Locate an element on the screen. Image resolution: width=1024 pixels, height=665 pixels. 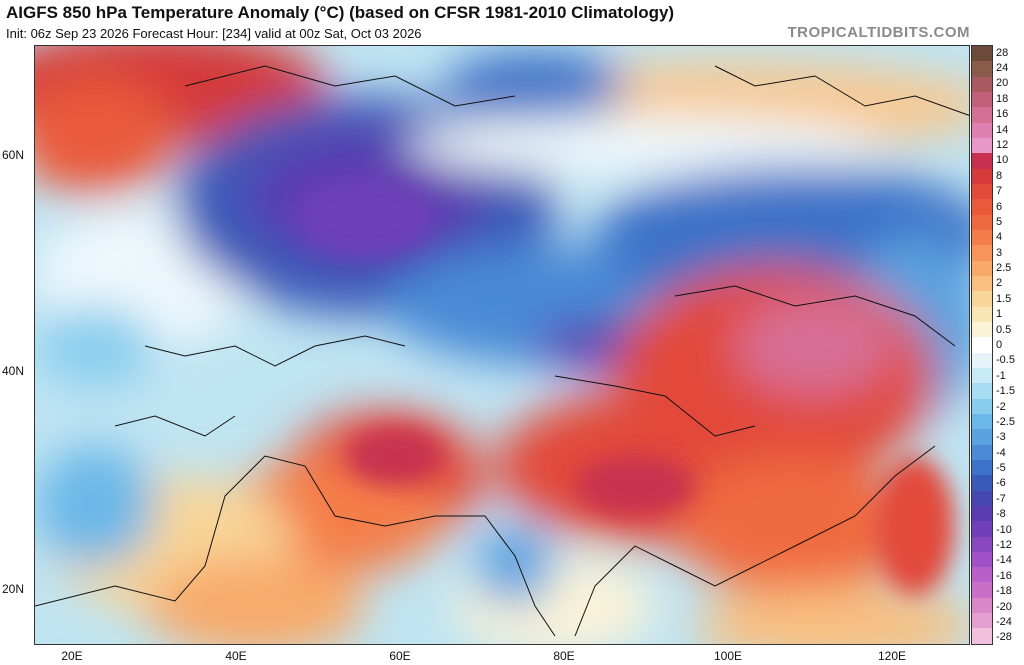
colorbar-label: 24 is located at coordinates (1002, 68).